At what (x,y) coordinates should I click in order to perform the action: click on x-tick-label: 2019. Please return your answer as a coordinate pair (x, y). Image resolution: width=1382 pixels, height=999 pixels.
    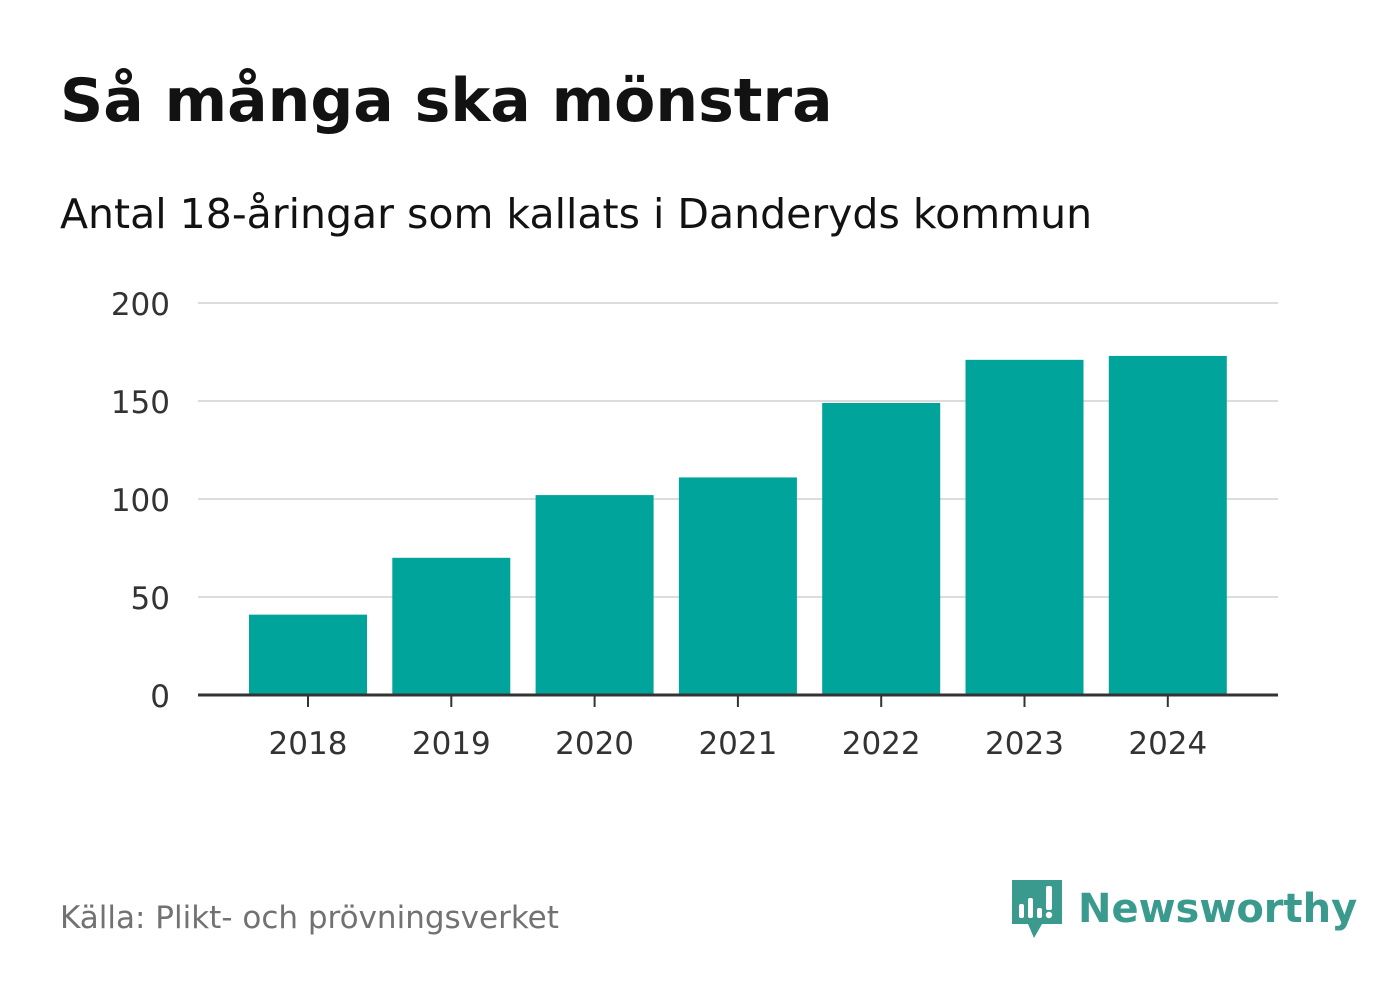
    Looking at the image, I should click on (451, 744).